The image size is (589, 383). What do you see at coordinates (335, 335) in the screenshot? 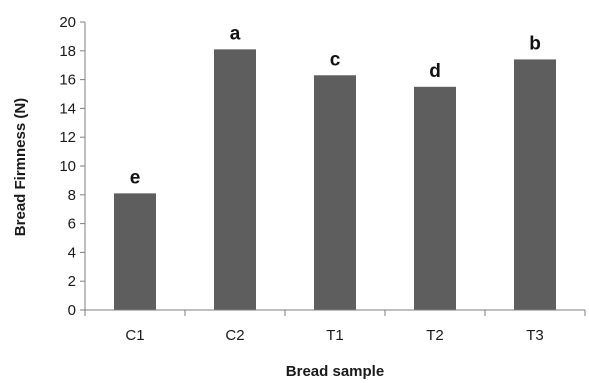
I see `x-tick-label: T1` at bounding box center [335, 335].